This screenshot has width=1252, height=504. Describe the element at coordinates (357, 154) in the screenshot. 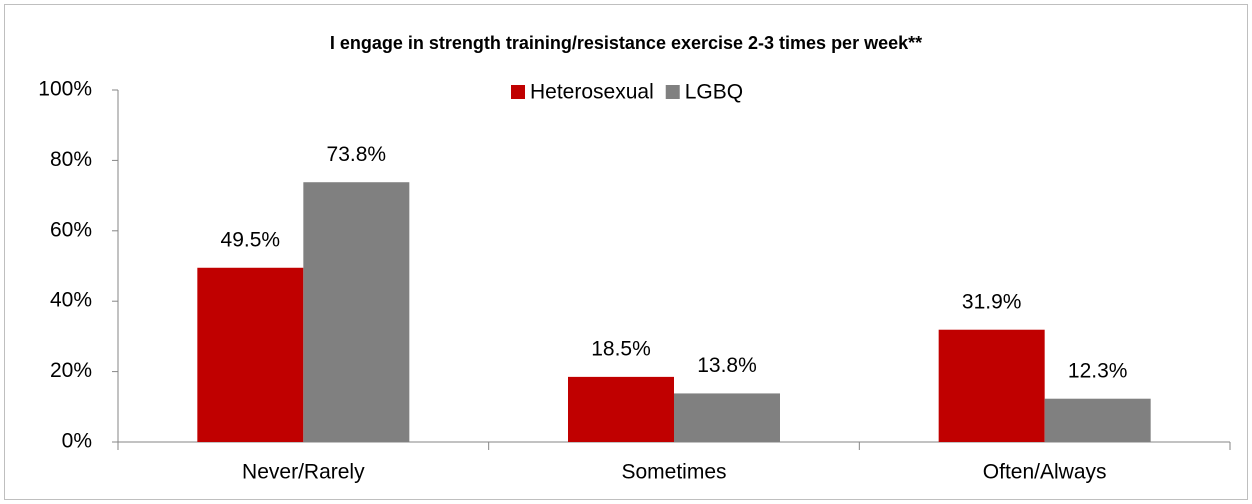

I see `data-label: 73.8%` at that location.